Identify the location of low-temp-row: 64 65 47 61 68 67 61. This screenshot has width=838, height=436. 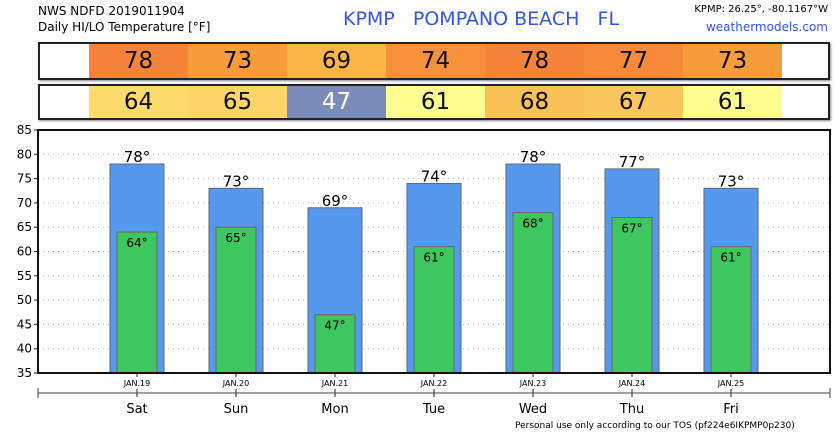
(434, 102).